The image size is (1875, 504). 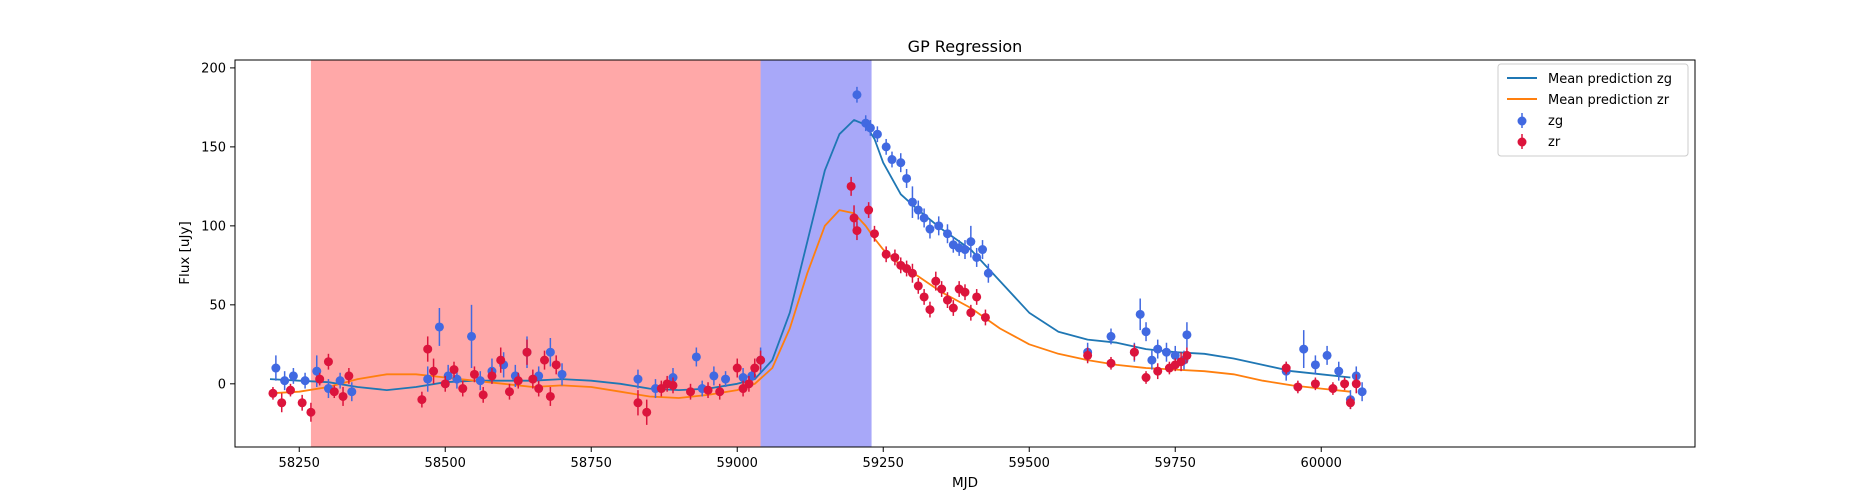 I want to click on y-tick-label: 200, so click(x=213, y=68).